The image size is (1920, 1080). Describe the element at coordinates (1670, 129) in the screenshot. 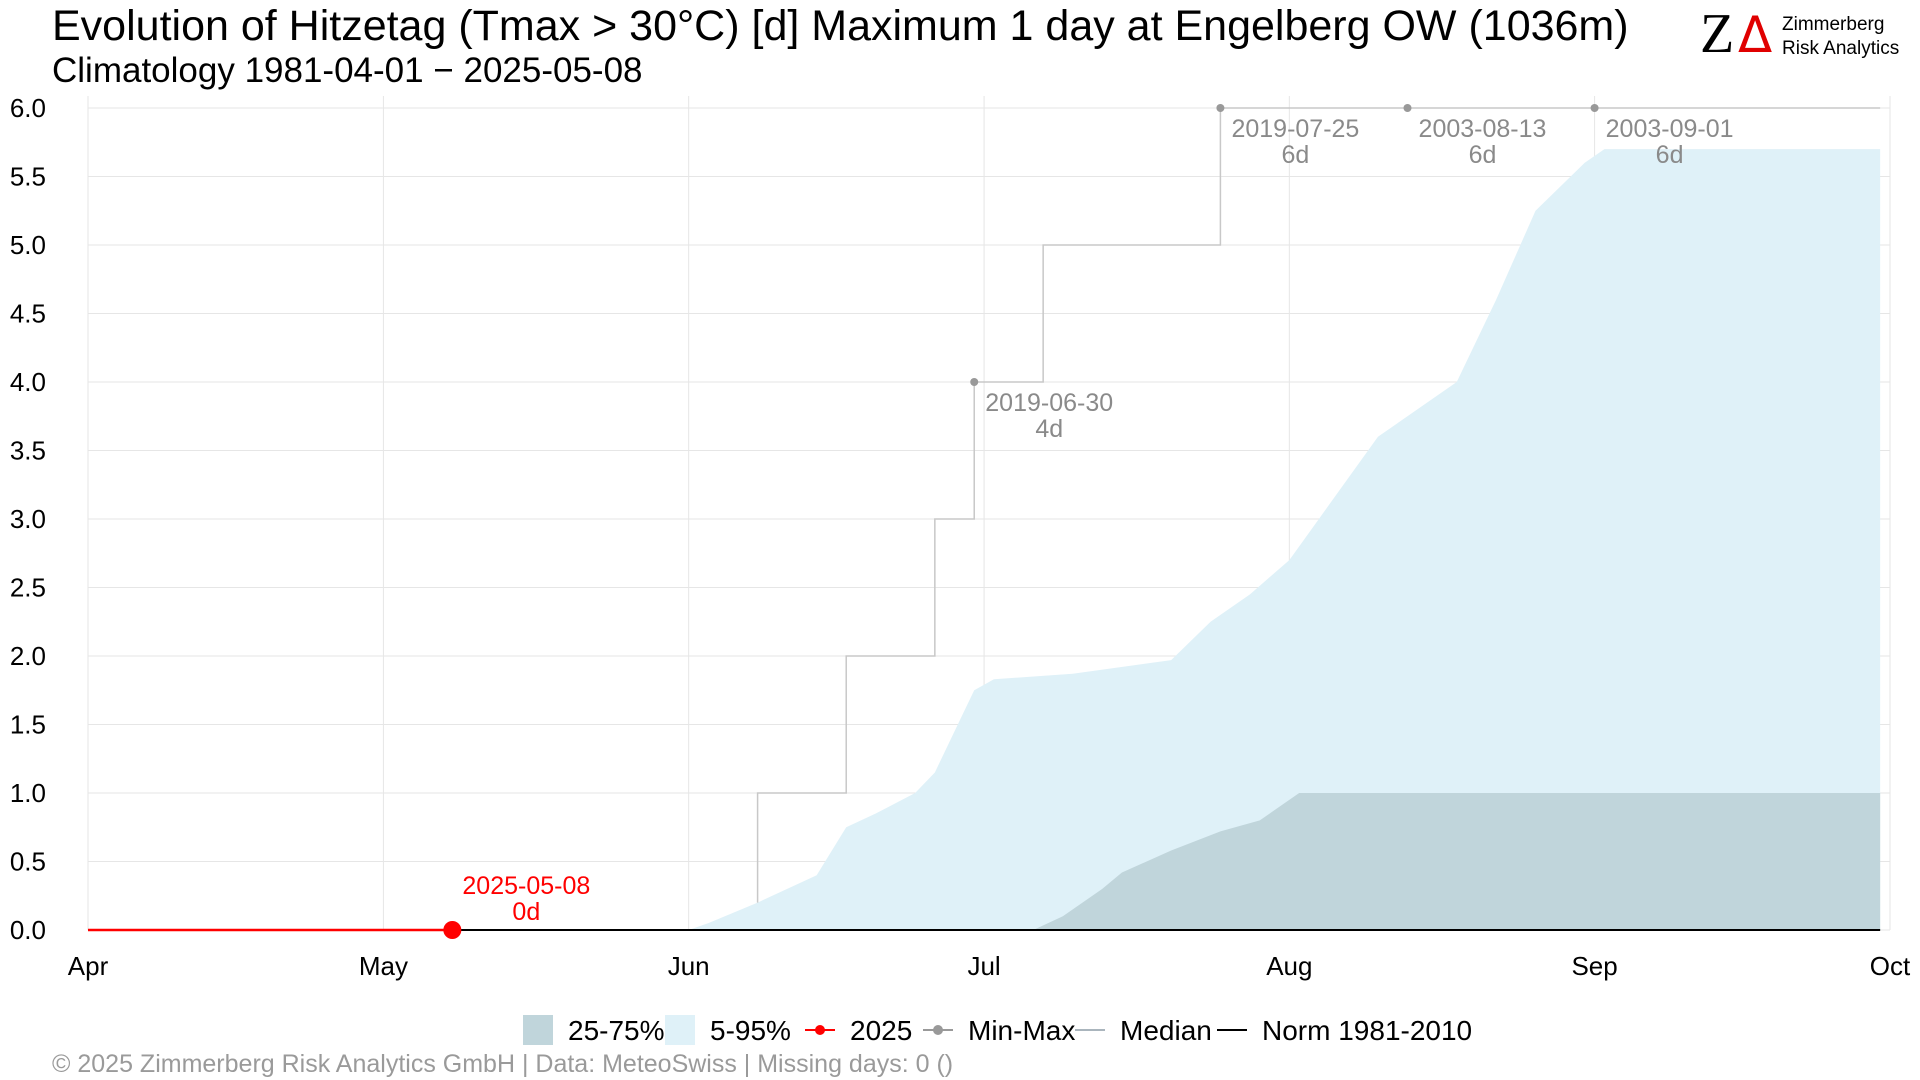

I see `minmax-annotation-date: 2003-09-01` at that location.